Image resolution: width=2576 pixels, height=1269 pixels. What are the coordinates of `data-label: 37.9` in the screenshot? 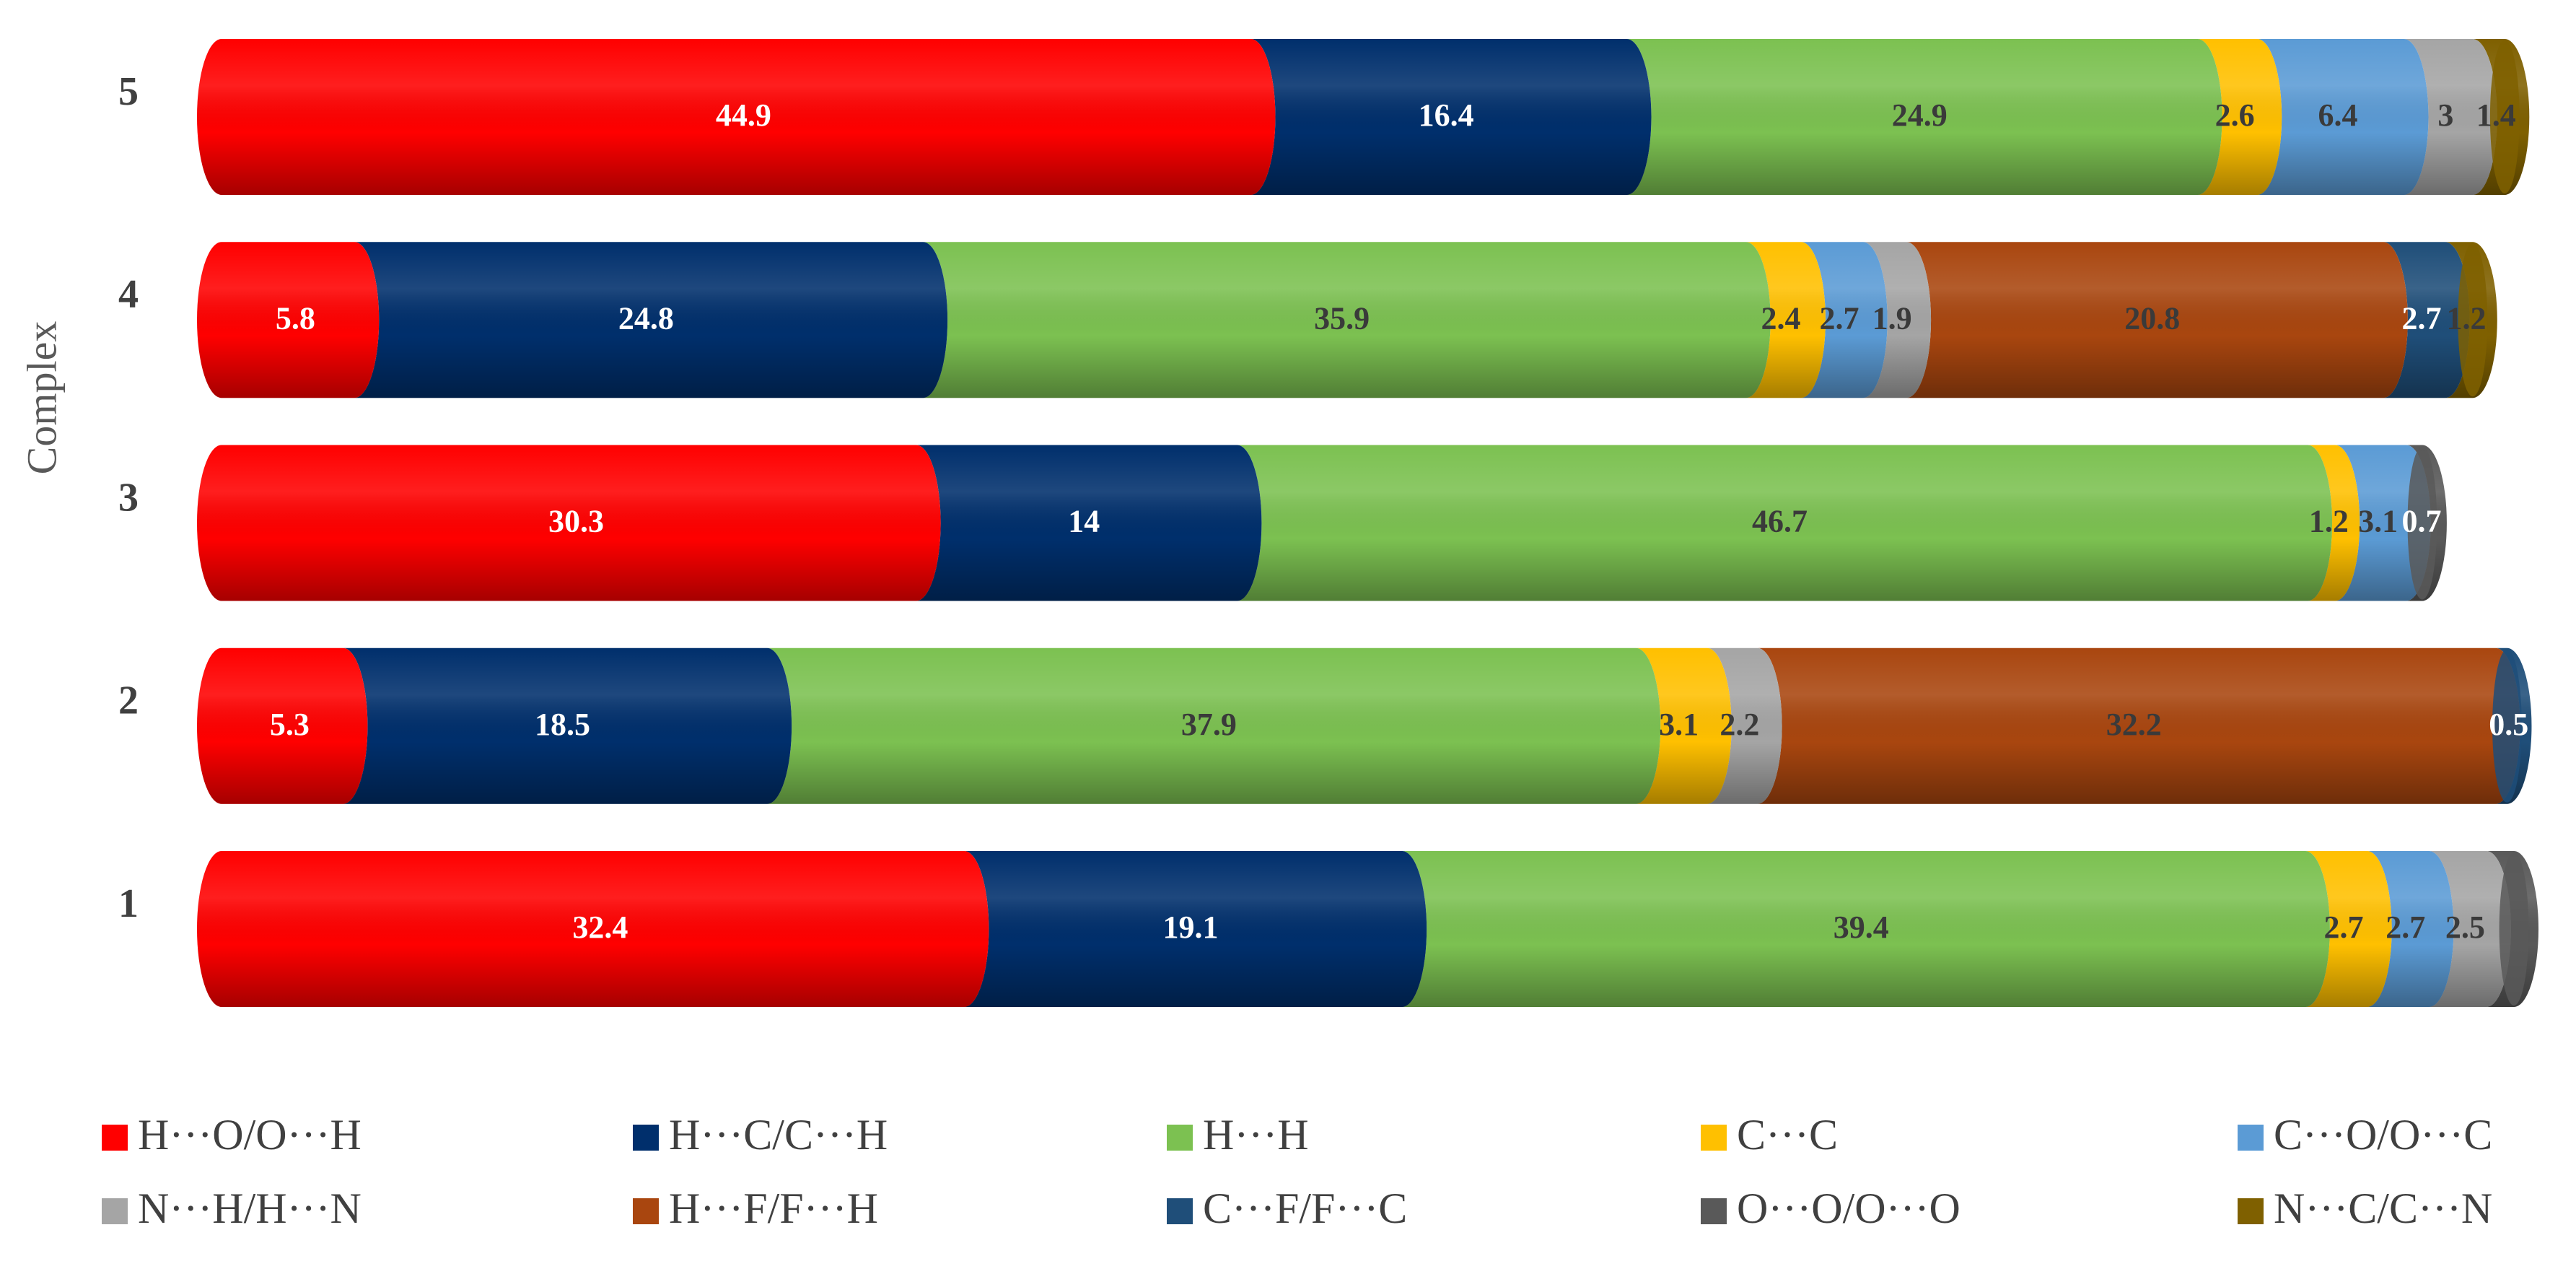 It's located at (1209, 724).